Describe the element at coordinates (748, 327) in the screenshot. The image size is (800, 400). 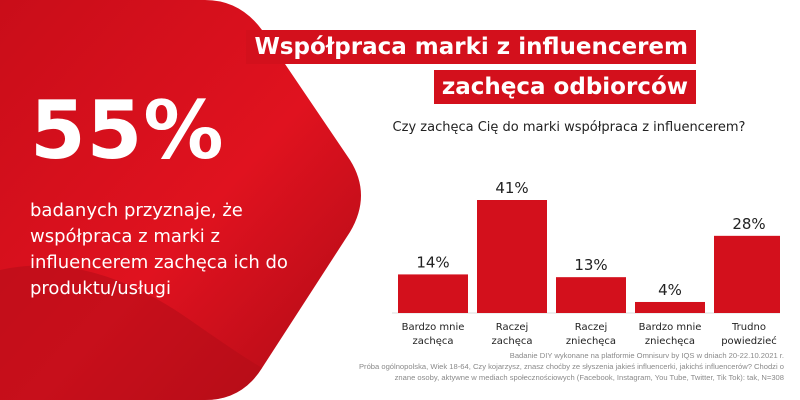
I see `category-label: Trudno` at that location.